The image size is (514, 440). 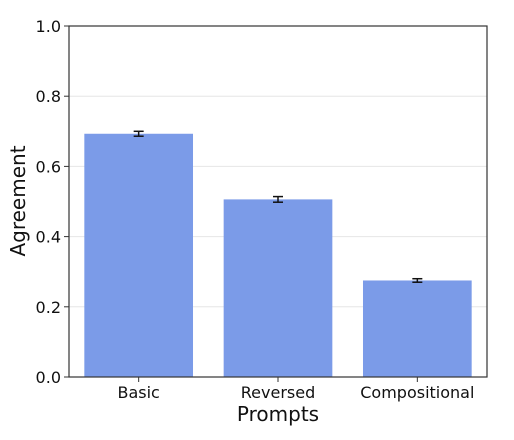 I want to click on bar-compositional, so click(x=417, y=328).